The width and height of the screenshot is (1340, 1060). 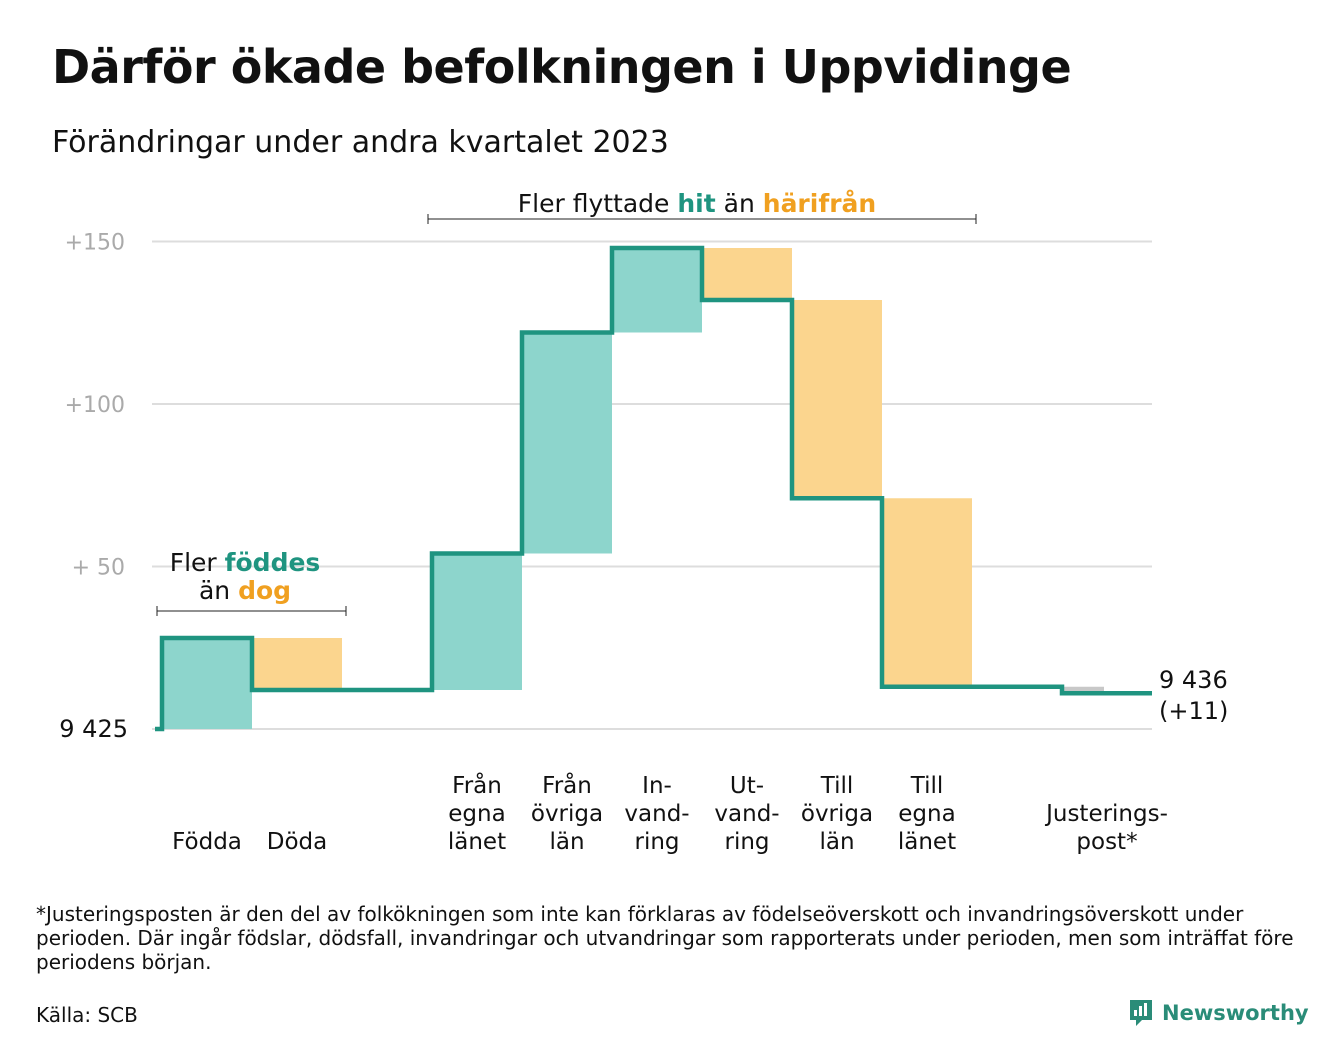 What do you see at coordinates (273, 562) in the screenshot?
I see `births-annotation-highlight: föddes` at bounding box center [273, 562].